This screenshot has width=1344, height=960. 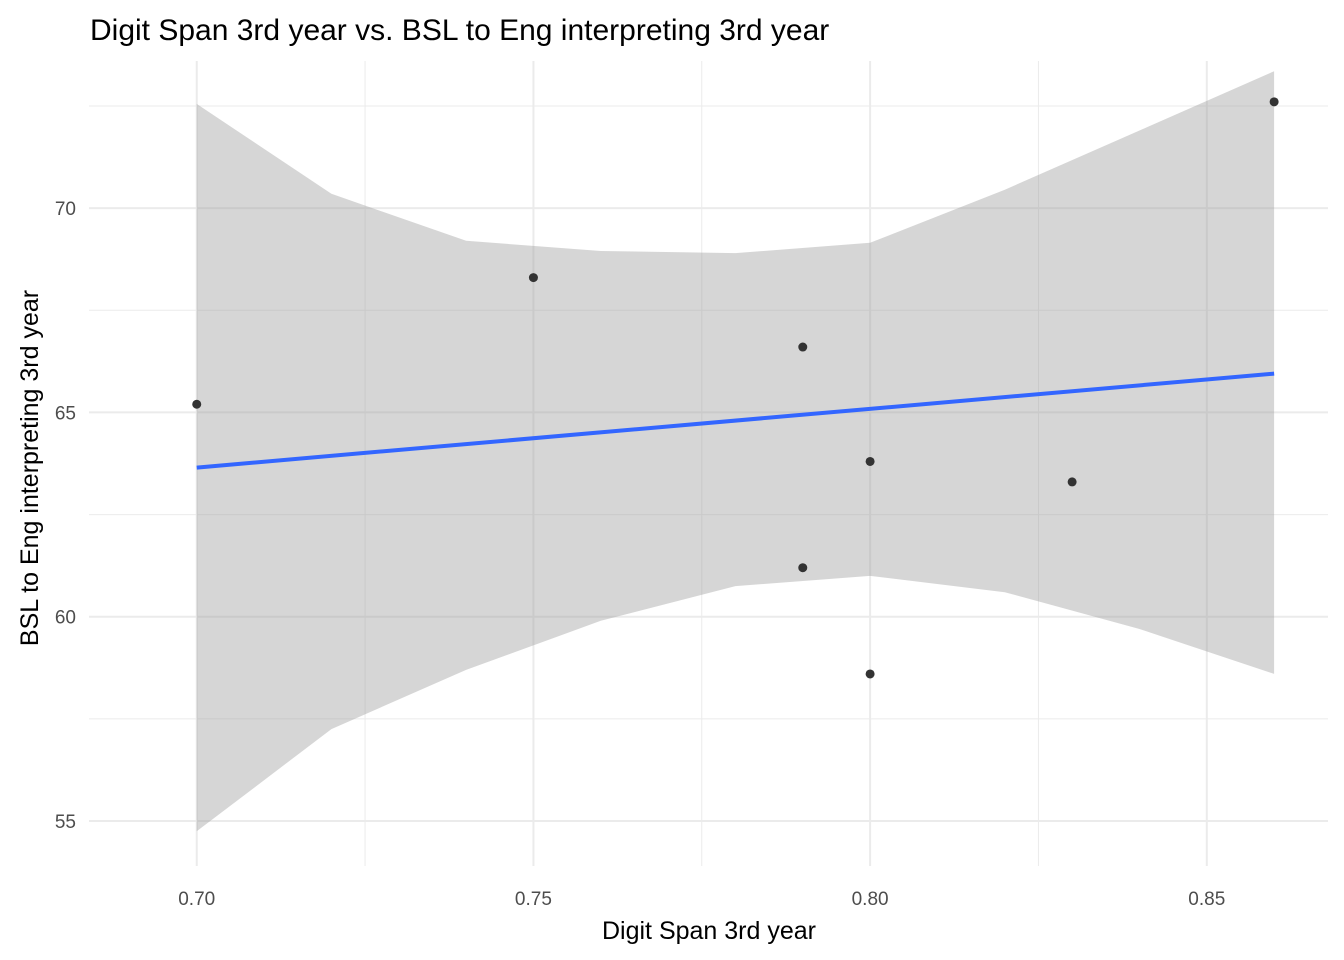 I want to click on y-tick-label: 60, so click(x=65, y=618).